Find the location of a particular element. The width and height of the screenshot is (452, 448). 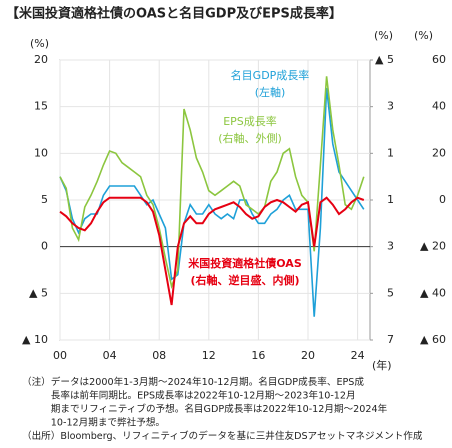

y-tick-label: 10 is located at coordinates (41, 152).